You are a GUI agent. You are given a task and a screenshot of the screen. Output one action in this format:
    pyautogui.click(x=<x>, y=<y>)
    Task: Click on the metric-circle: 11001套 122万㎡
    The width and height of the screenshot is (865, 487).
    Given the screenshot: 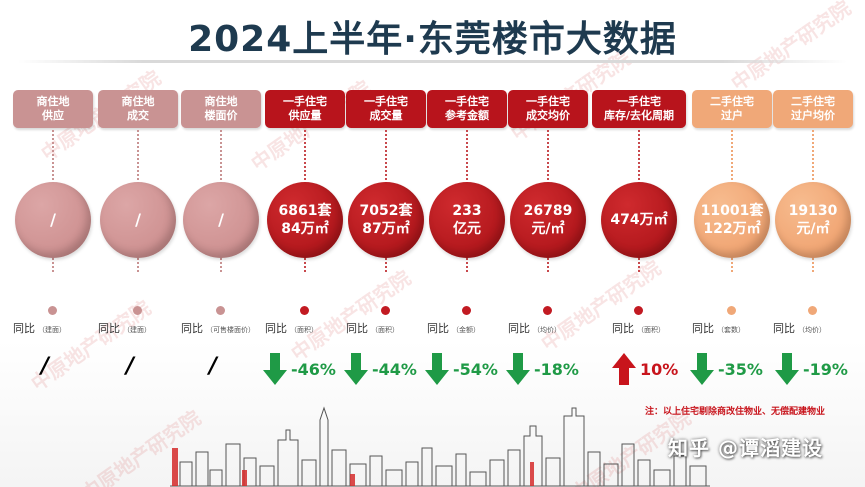 What is the action you would take?
    pyautogui.click(x=732, y=220)
    